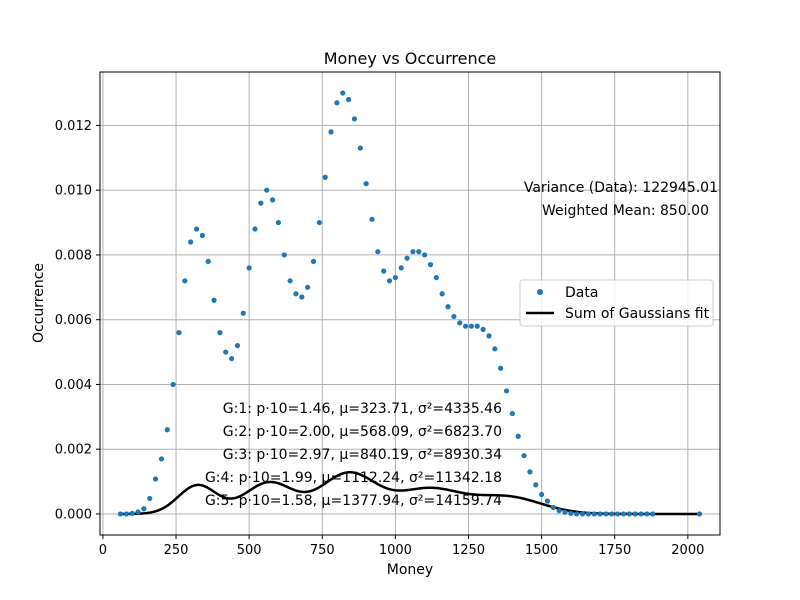  Describe the element at coordinates (637, 314) in the screenshot. I see `legend-fit-label: Sum of Gaussians fit` at that location.